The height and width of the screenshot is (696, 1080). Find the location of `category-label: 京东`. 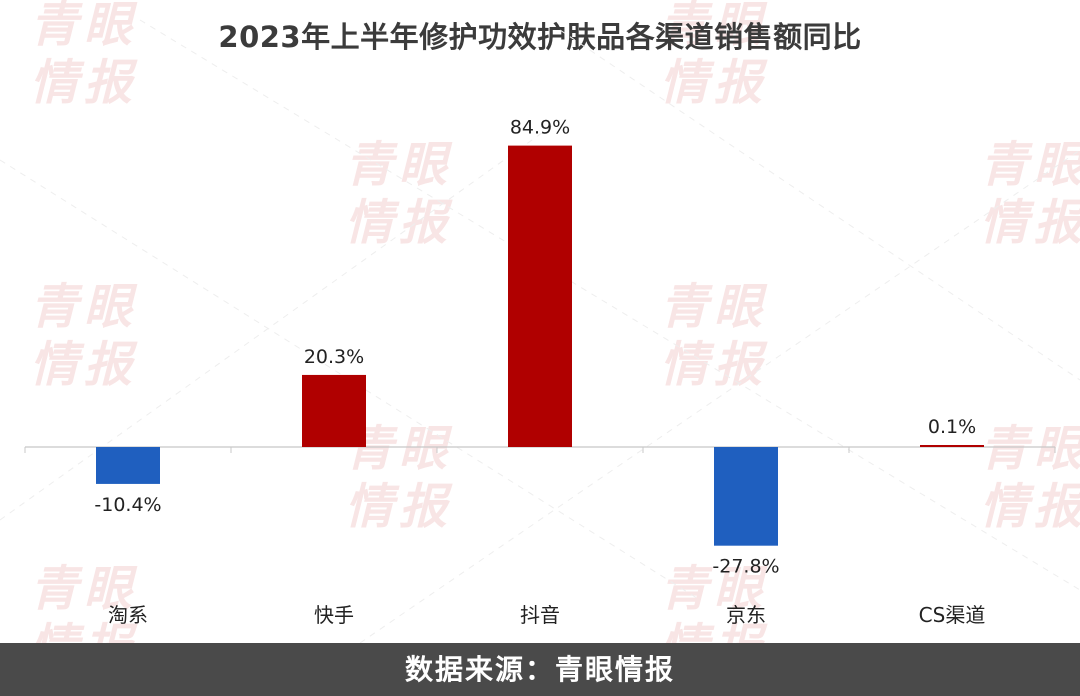

category-label: 京东 is located at coordinates (746, 615).